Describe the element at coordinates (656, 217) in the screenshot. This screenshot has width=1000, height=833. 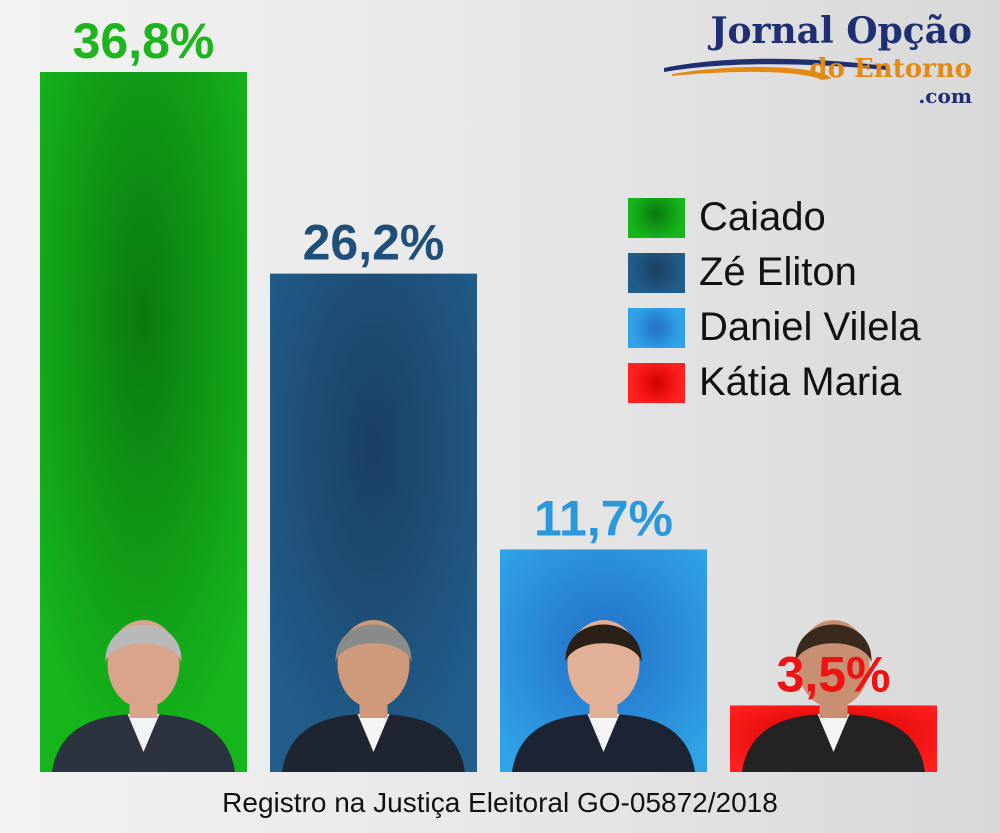
I see `legend-swatch-caiado` at that location.